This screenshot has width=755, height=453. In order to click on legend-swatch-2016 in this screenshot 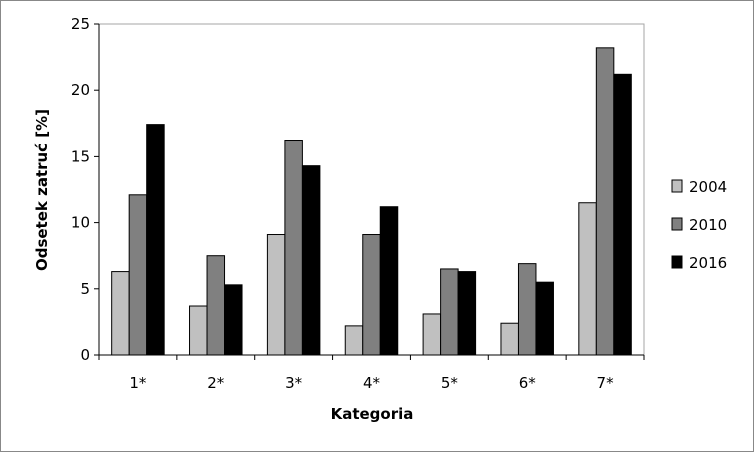, I will do `click(677, 262)`.